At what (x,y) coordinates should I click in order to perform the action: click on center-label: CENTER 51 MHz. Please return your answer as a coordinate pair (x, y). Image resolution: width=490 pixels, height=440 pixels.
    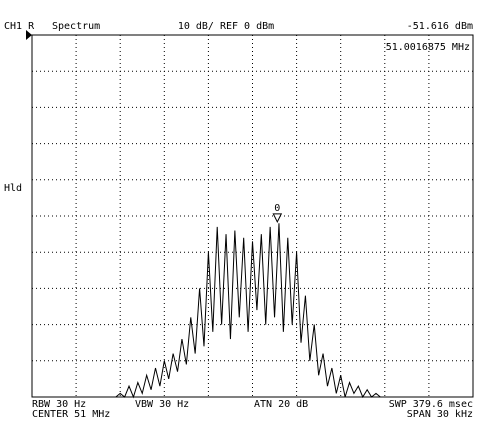
    Looking at the image, I should click on (71, 414).